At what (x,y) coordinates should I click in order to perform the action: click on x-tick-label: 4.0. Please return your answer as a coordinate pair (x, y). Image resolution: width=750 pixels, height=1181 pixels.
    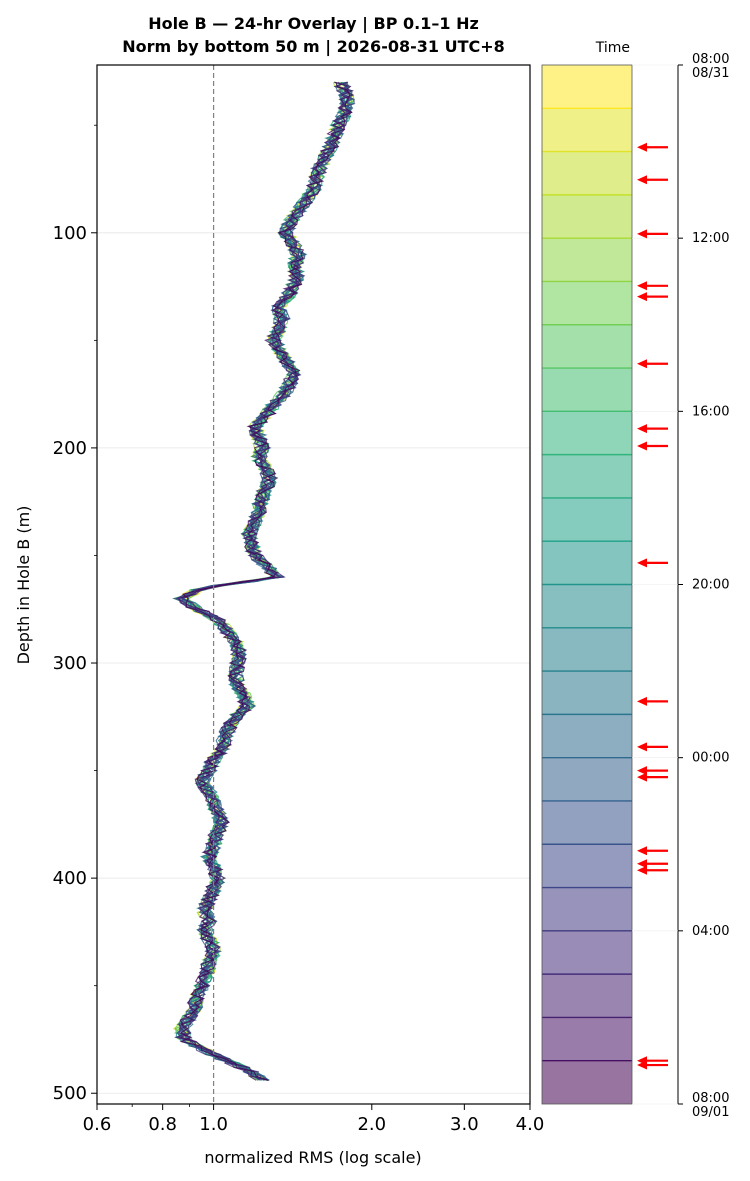
    Looking at the image, I should click on (530, 1124).